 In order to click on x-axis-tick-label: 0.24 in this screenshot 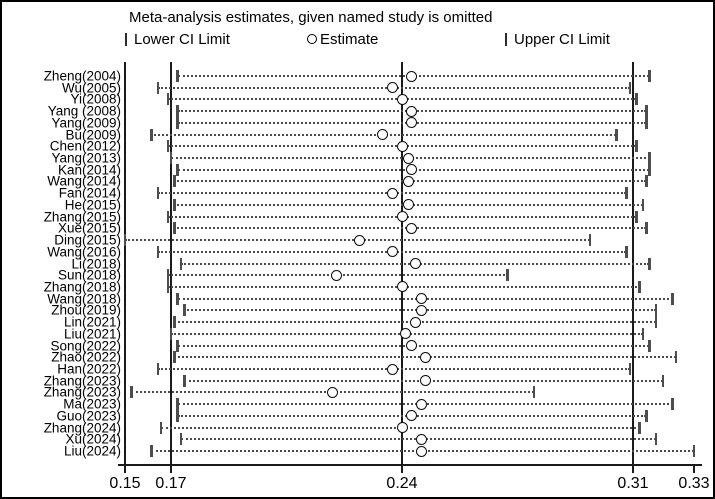, I will do `click(402, 483)`.